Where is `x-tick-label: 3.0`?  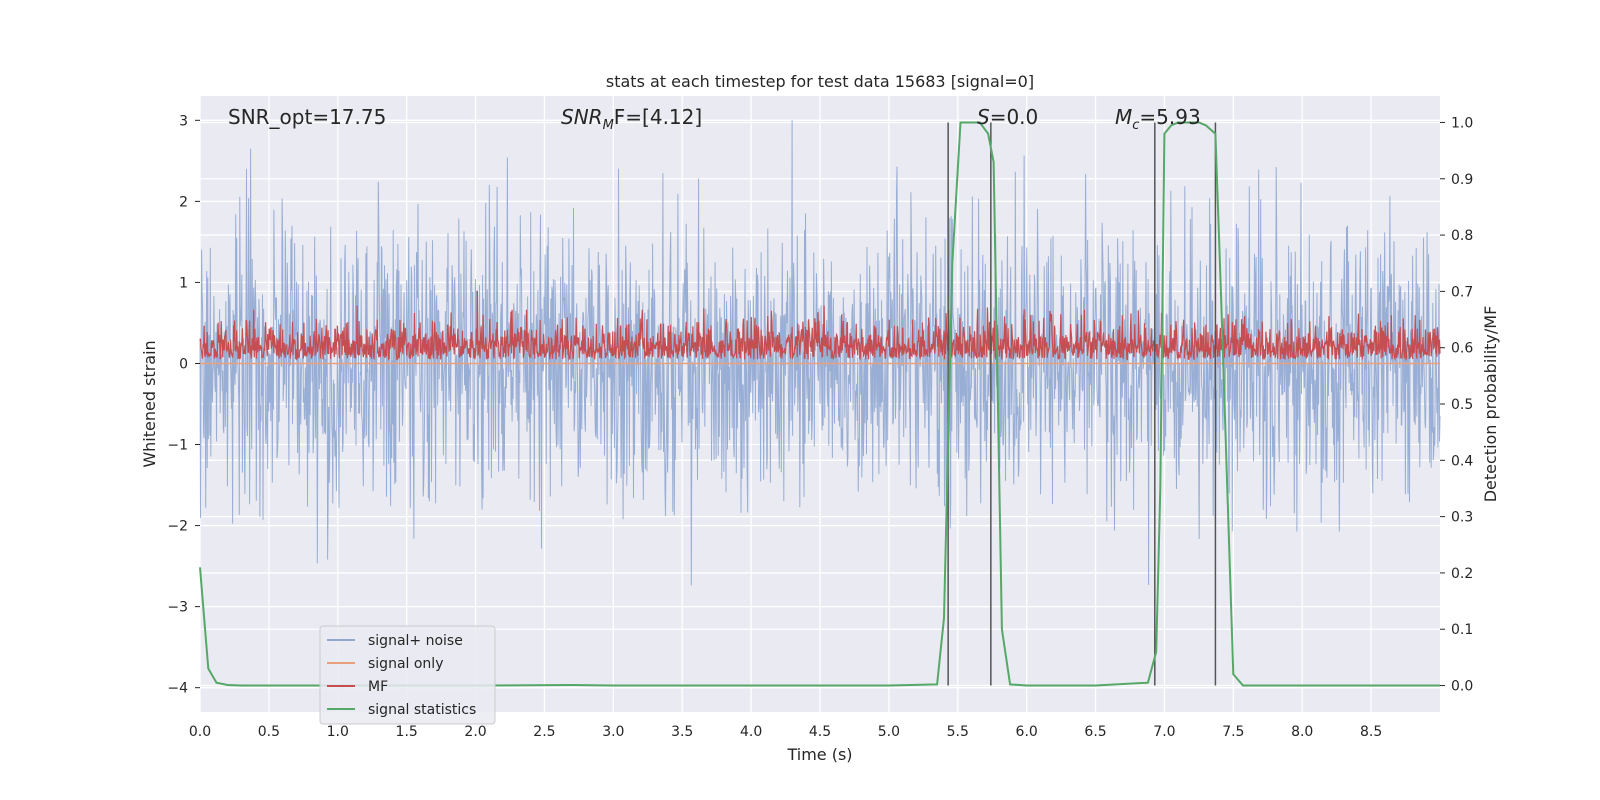
x-tick-label: 3.0 is located at coordinates (613, 732).